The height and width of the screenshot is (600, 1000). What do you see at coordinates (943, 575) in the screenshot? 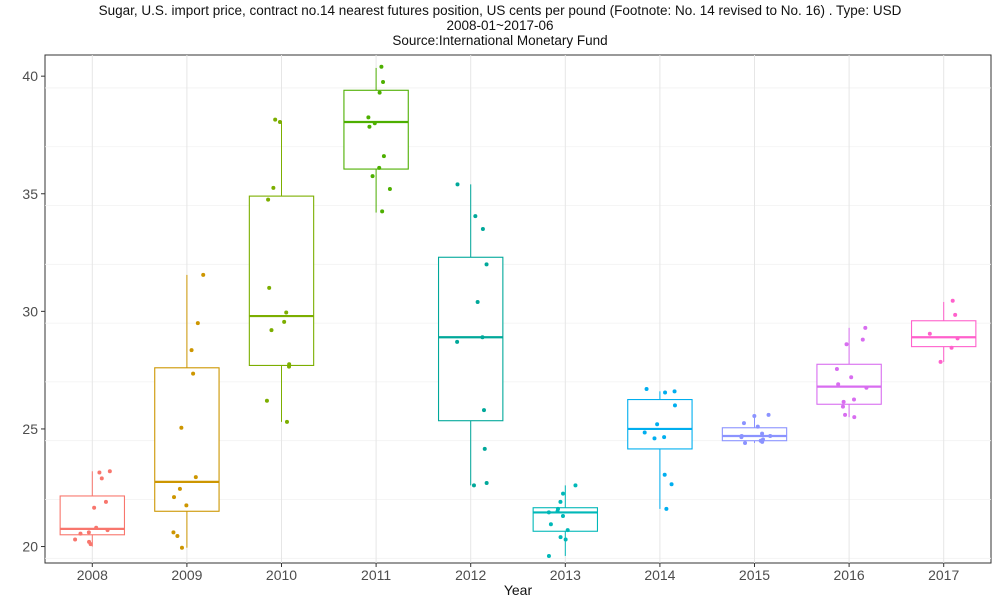
I see `x-tick-label: 2017` at bounding box center [943, 575].